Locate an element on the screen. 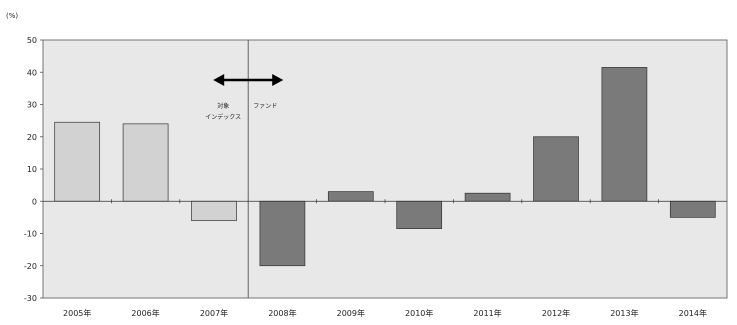 The height and width of the screenshot is (325, 737). y-tick-label: 40 is located at coordinates (32, 72).